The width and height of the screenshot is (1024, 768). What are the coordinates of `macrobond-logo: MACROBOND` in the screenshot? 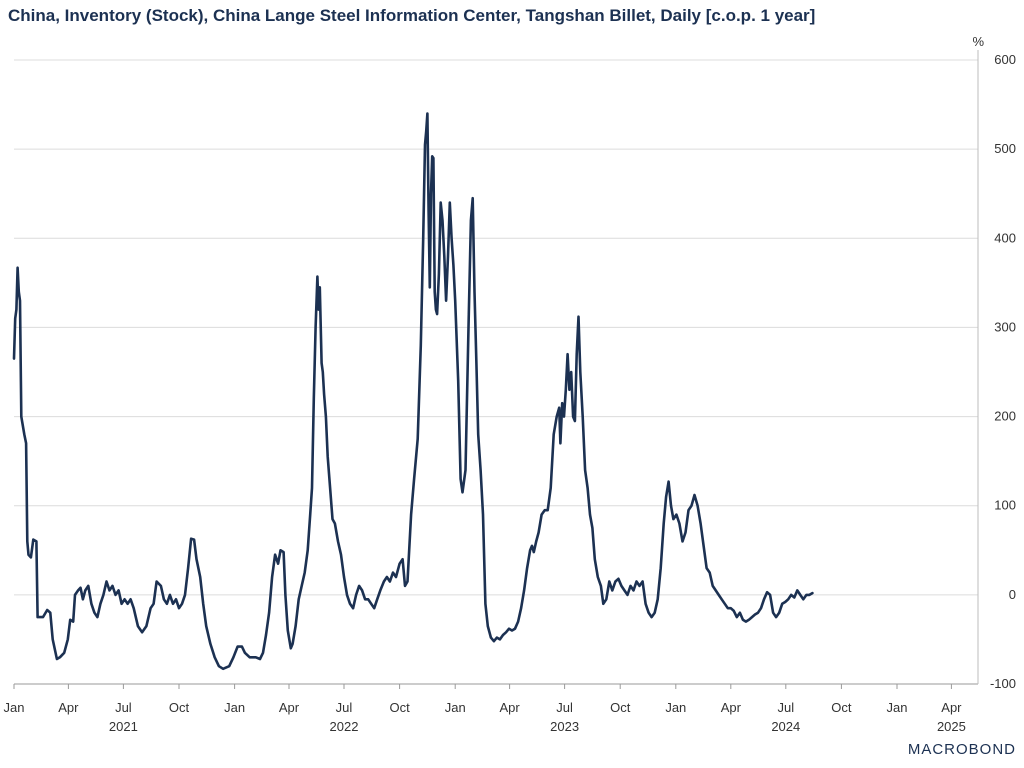 It's located at (961, 749).